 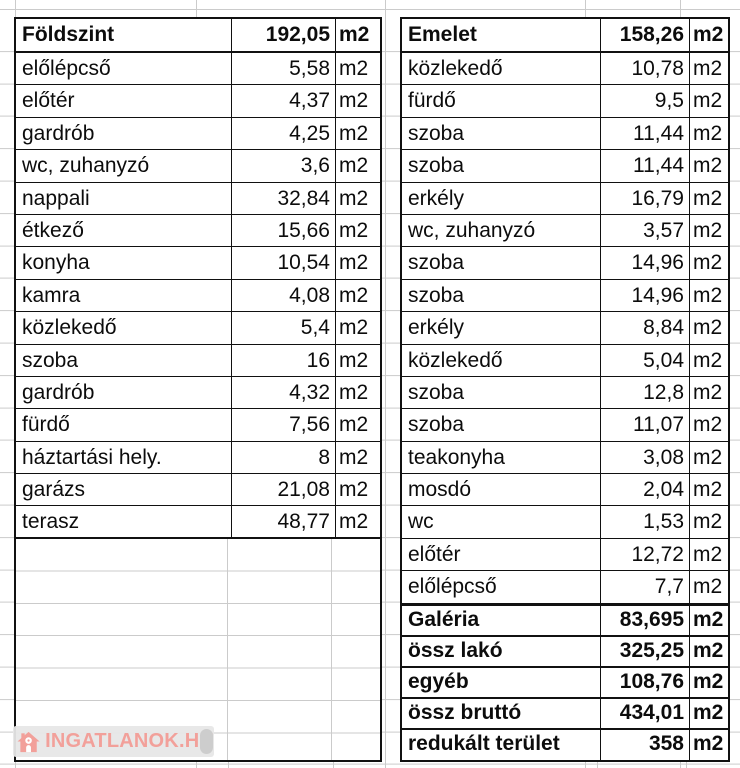 I want to click on cell-value: 4,08, so click(x=284, y=295).